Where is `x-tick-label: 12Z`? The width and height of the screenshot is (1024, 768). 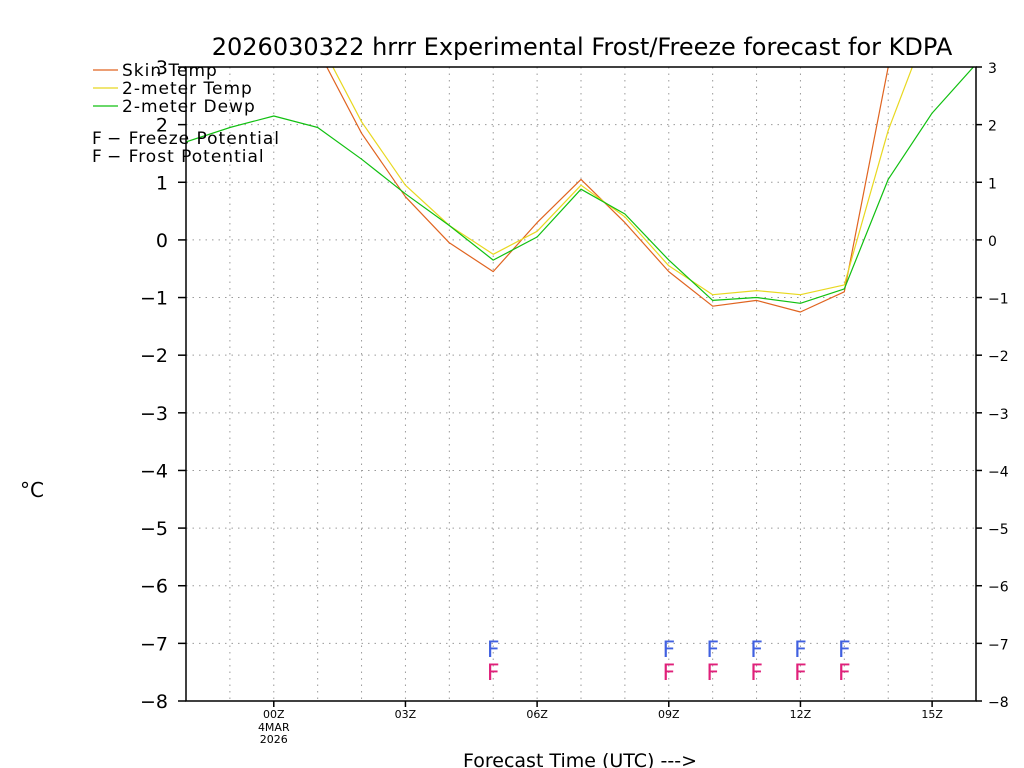
x-tick-label: 12Z is located at coordinates (801, 714).